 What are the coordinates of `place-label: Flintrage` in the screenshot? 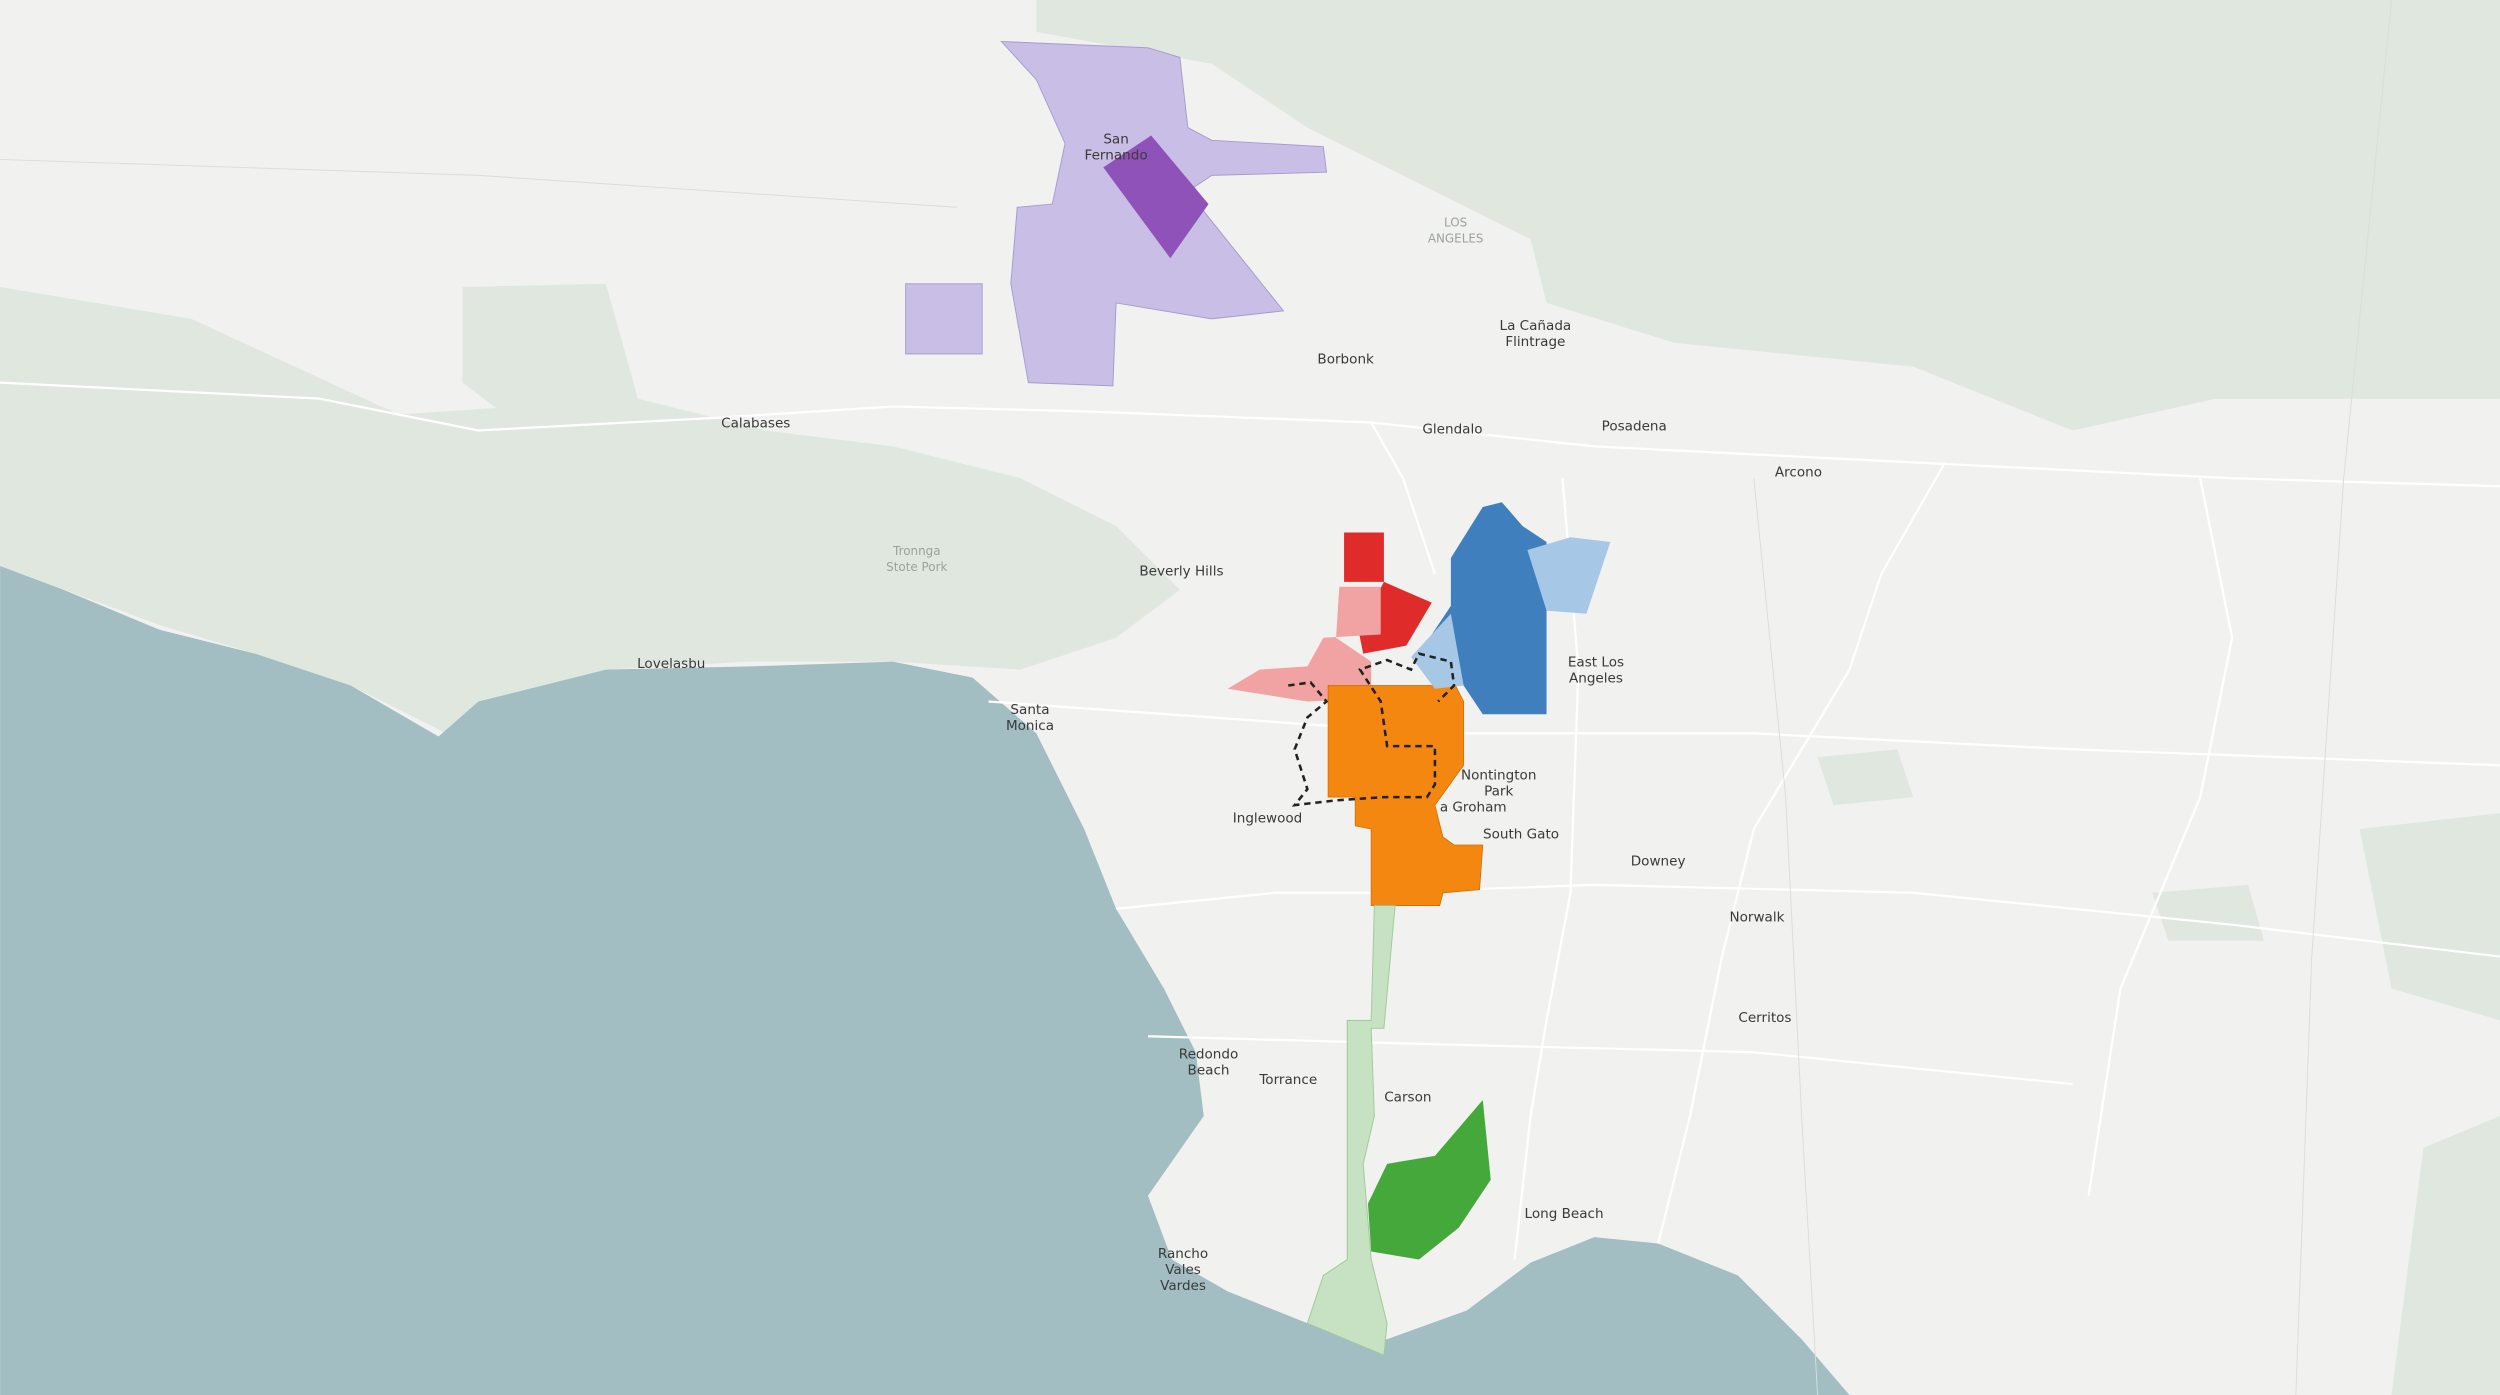 It's located at (1535, 342).